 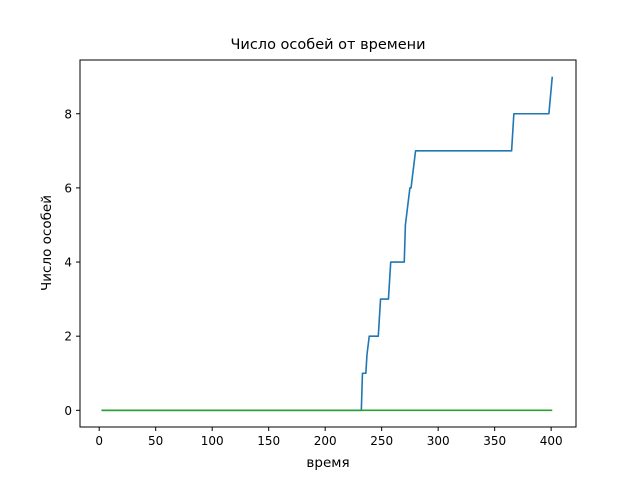 I want to click on x-tick-label: 0, so click(x=99, y=441).